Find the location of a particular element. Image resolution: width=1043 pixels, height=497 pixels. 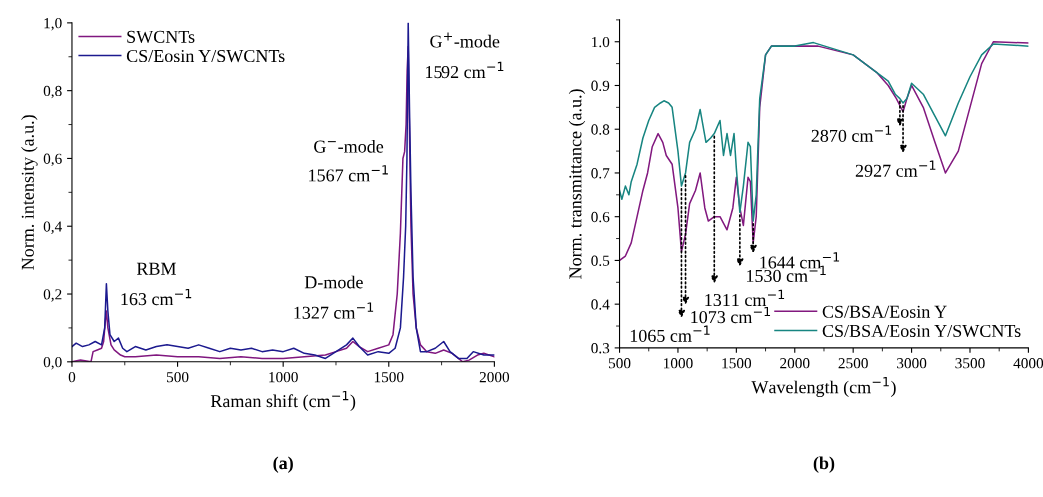

y-tick-label: 0.4 is located at coordinates (600, 304).